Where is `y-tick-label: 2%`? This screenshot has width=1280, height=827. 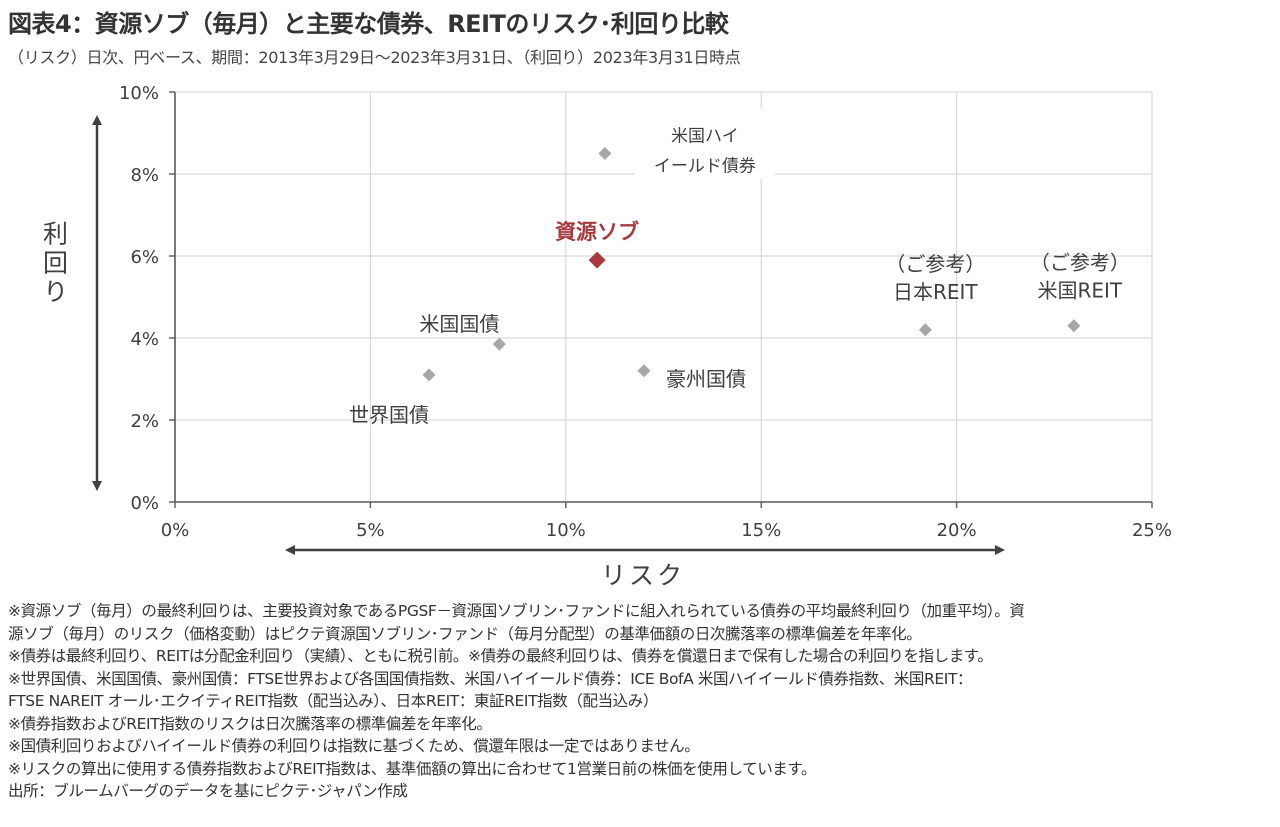 y-tick-label: 2% is located at coordinates (144, 421).